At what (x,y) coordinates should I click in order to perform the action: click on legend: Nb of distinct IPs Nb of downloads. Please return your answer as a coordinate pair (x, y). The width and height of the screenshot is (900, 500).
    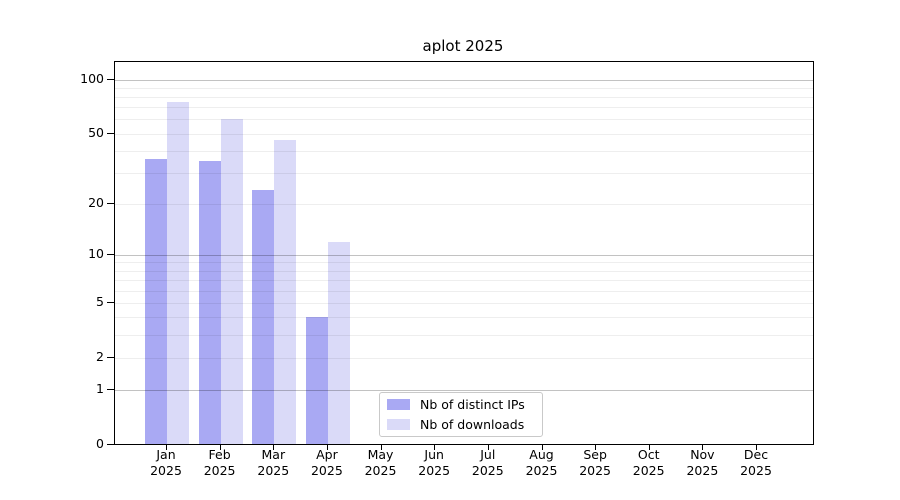
    Looking at the image, I should click on (461, 414).